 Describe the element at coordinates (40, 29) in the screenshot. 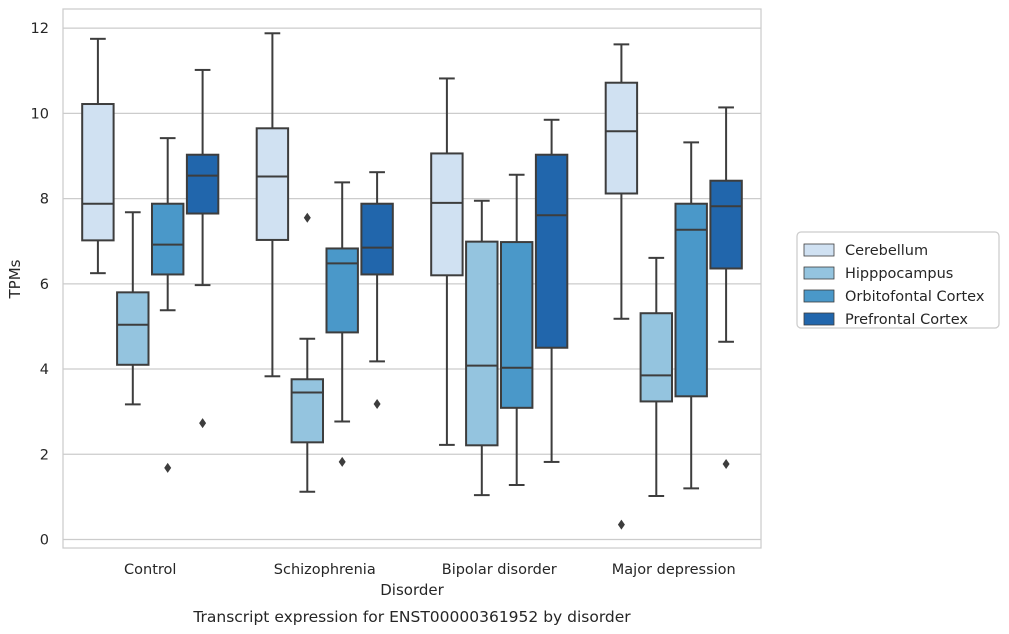

I see `y-tick-label: 12` at that location.